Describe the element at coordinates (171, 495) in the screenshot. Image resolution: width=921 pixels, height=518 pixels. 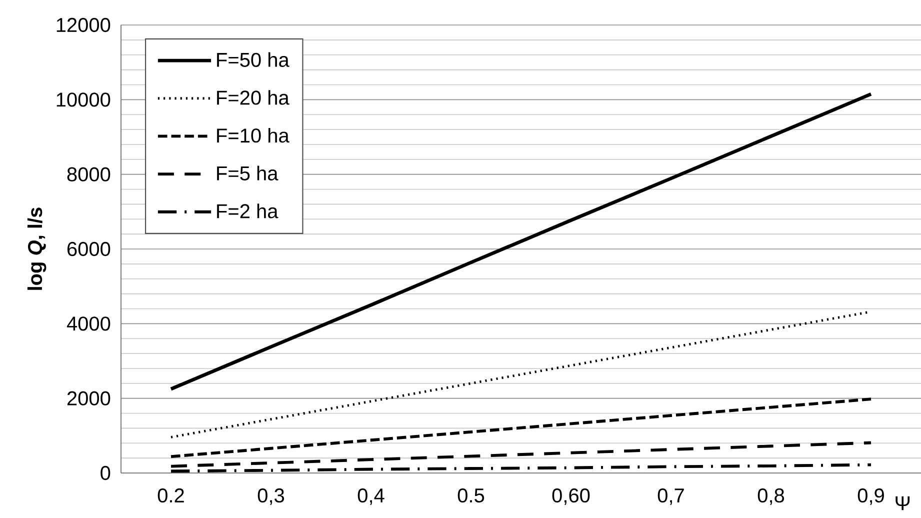
I see `x-tick-label: 0.2` at that location.